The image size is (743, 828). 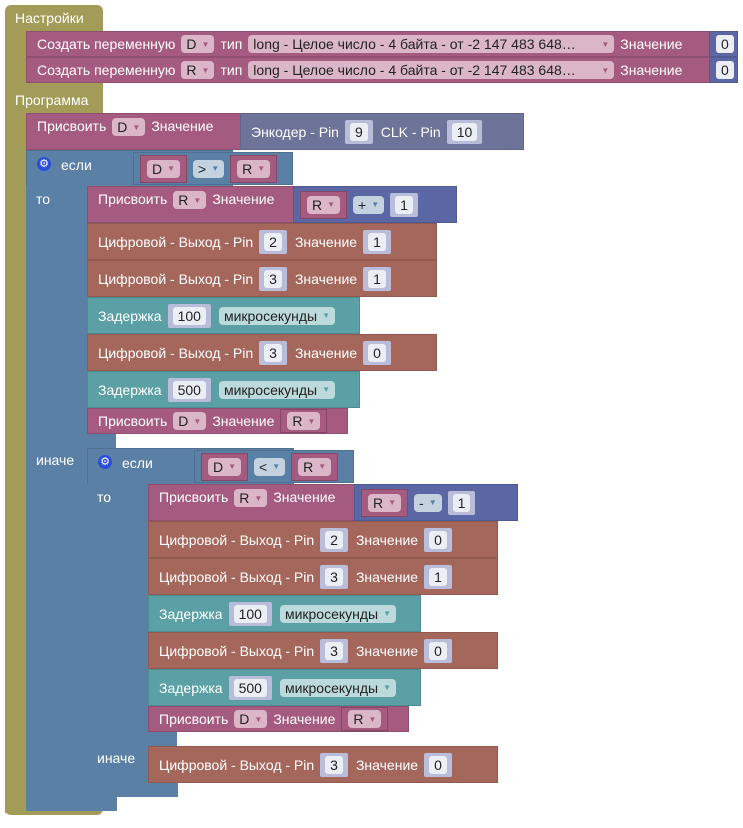 What do you see at coordinates (270, 466) in the screenshot?
I see `operator-dropdown: < ▼` at bounding box center [270, 466].